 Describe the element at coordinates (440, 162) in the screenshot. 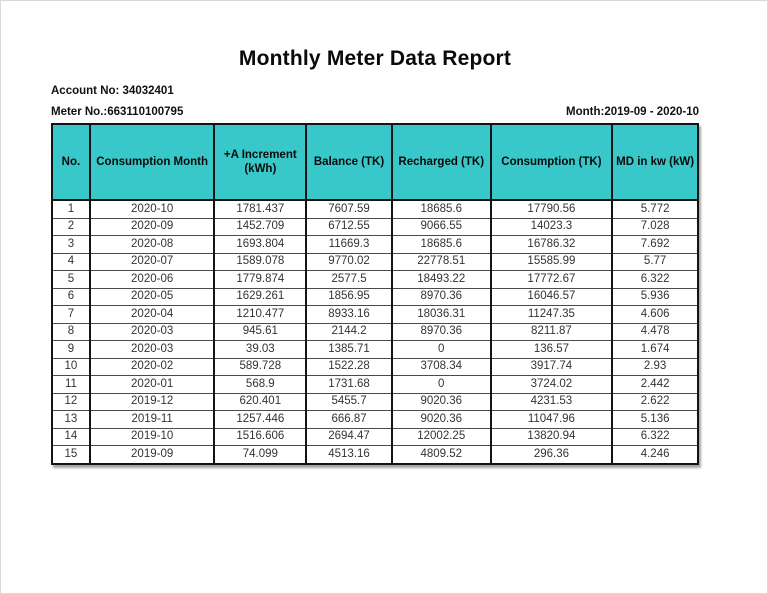

I see `column-header: Recharged (TK)` at that location.